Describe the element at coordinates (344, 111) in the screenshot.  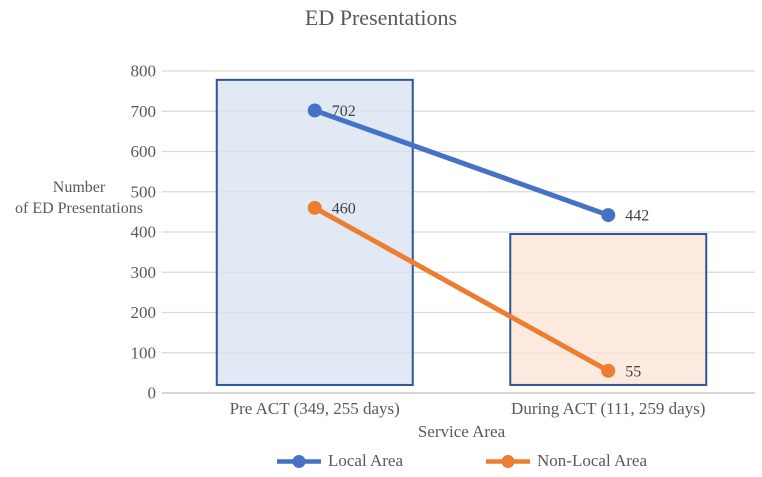
I see `data-point-label: 702` at that location.